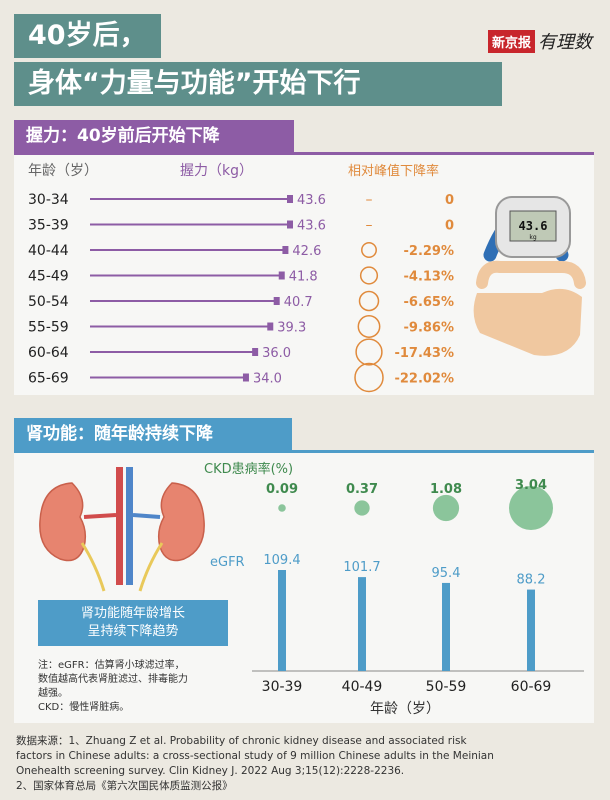  I want to click on grip-col-age: 年龄（岁）, so click(63, 171).